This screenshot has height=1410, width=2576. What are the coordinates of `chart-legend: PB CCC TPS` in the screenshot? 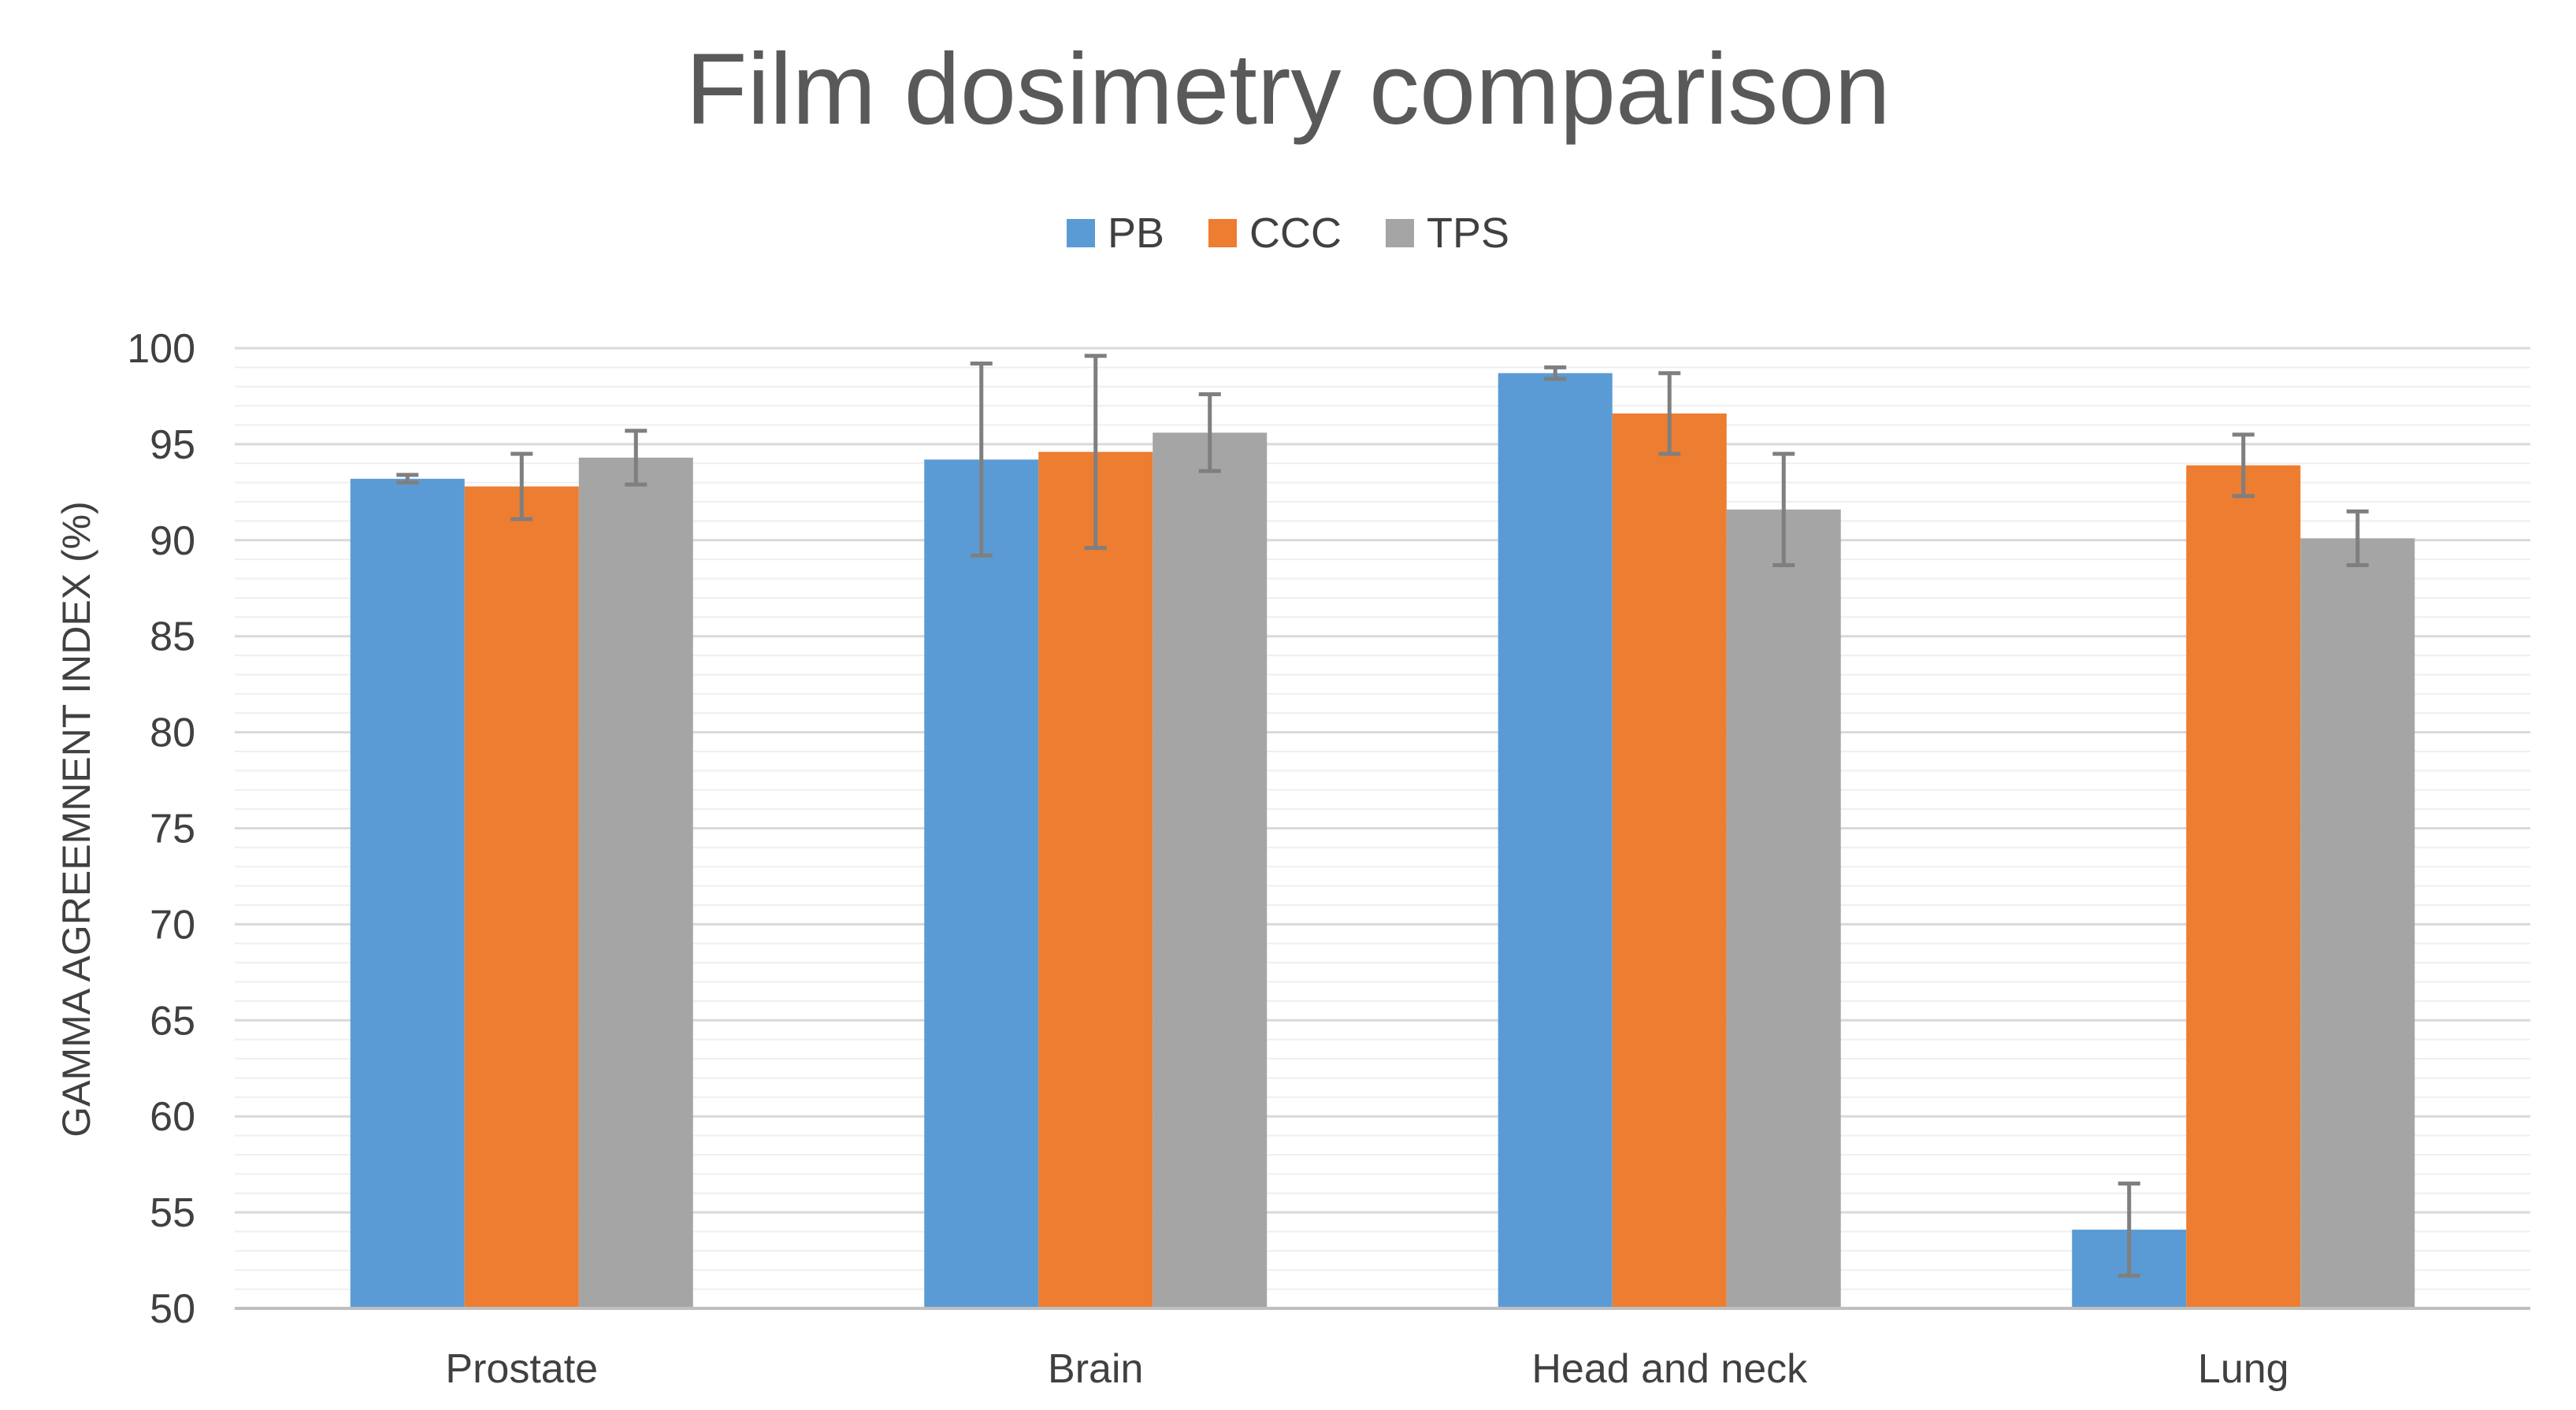 It's located at (1288, 233).